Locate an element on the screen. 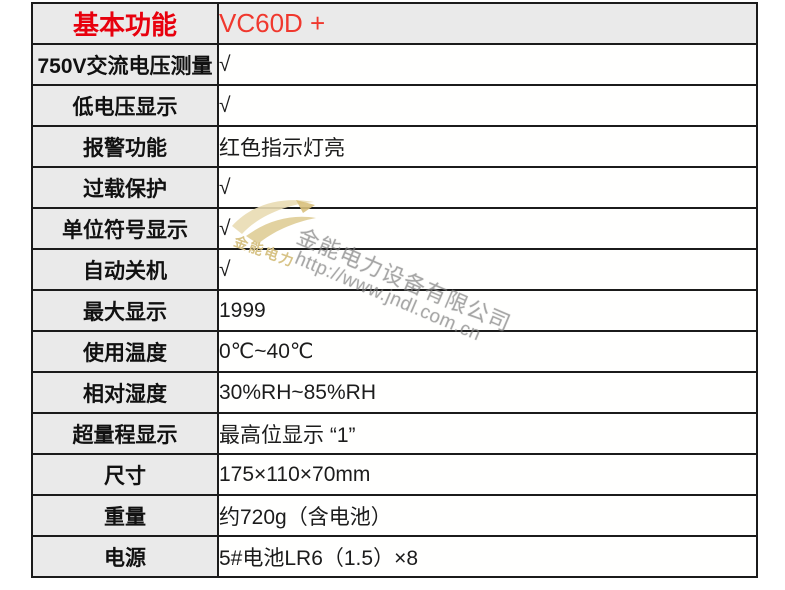 Image resolution: width=785 pixels, height=590 pixels. spec-label: 电源 is located at coordinates (125, 556).